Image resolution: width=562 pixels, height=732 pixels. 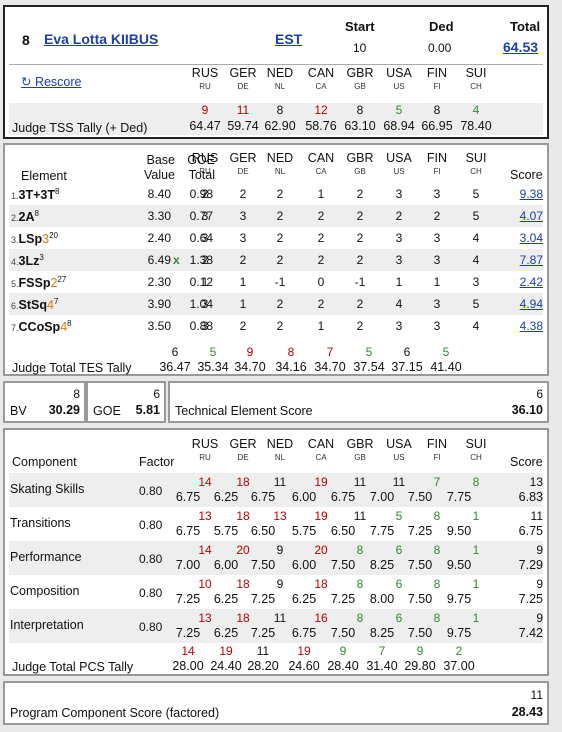 What do you see at coordinates (76, 394) in the screenshot?
I see `bv-rank: 8` at bounding box center [76, 394].